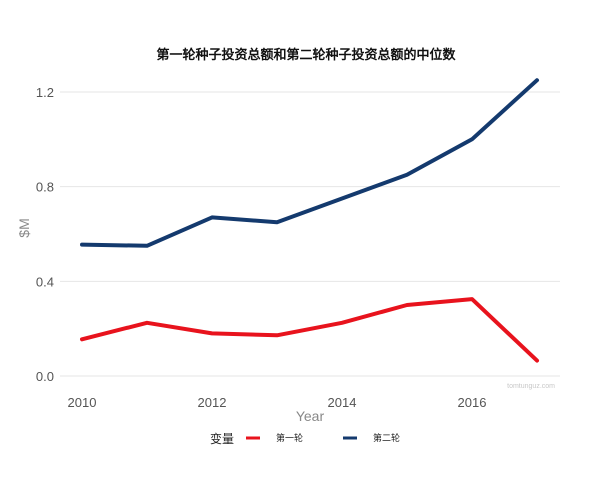 The width and height of the screenshot is (589, 481). I want to click on y-tick-label: 0.8, so click(45, 187).